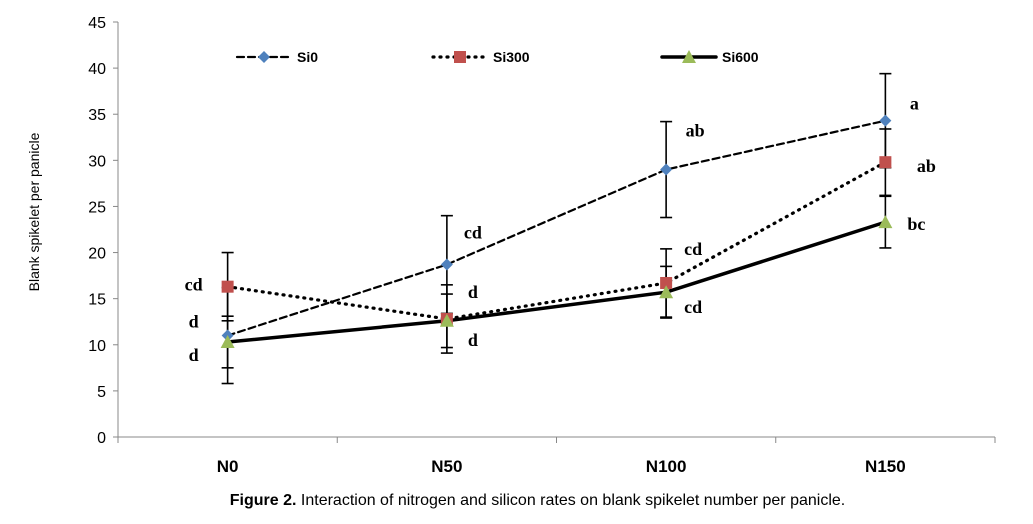 The image size is (1033, 524). What do you see at coordinates (740, 57) in the screenshot?
I see `legend-label: Si600` at bounding box center [740, 57].